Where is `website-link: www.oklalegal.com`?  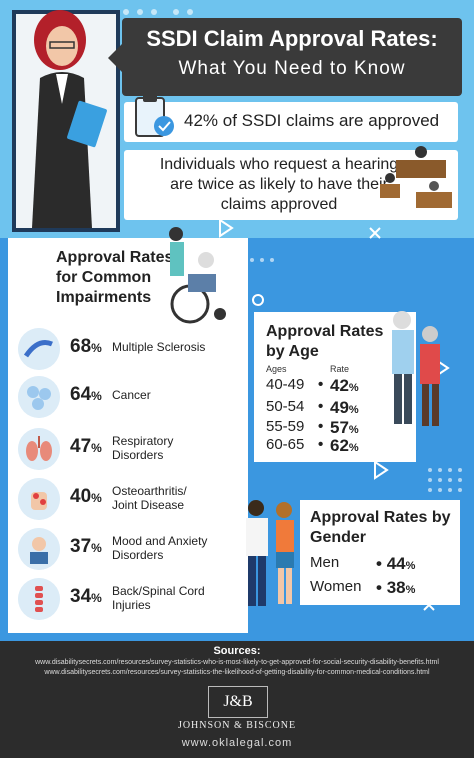
website-link: www.oklalegal.com is located at coordinates (237, 743).